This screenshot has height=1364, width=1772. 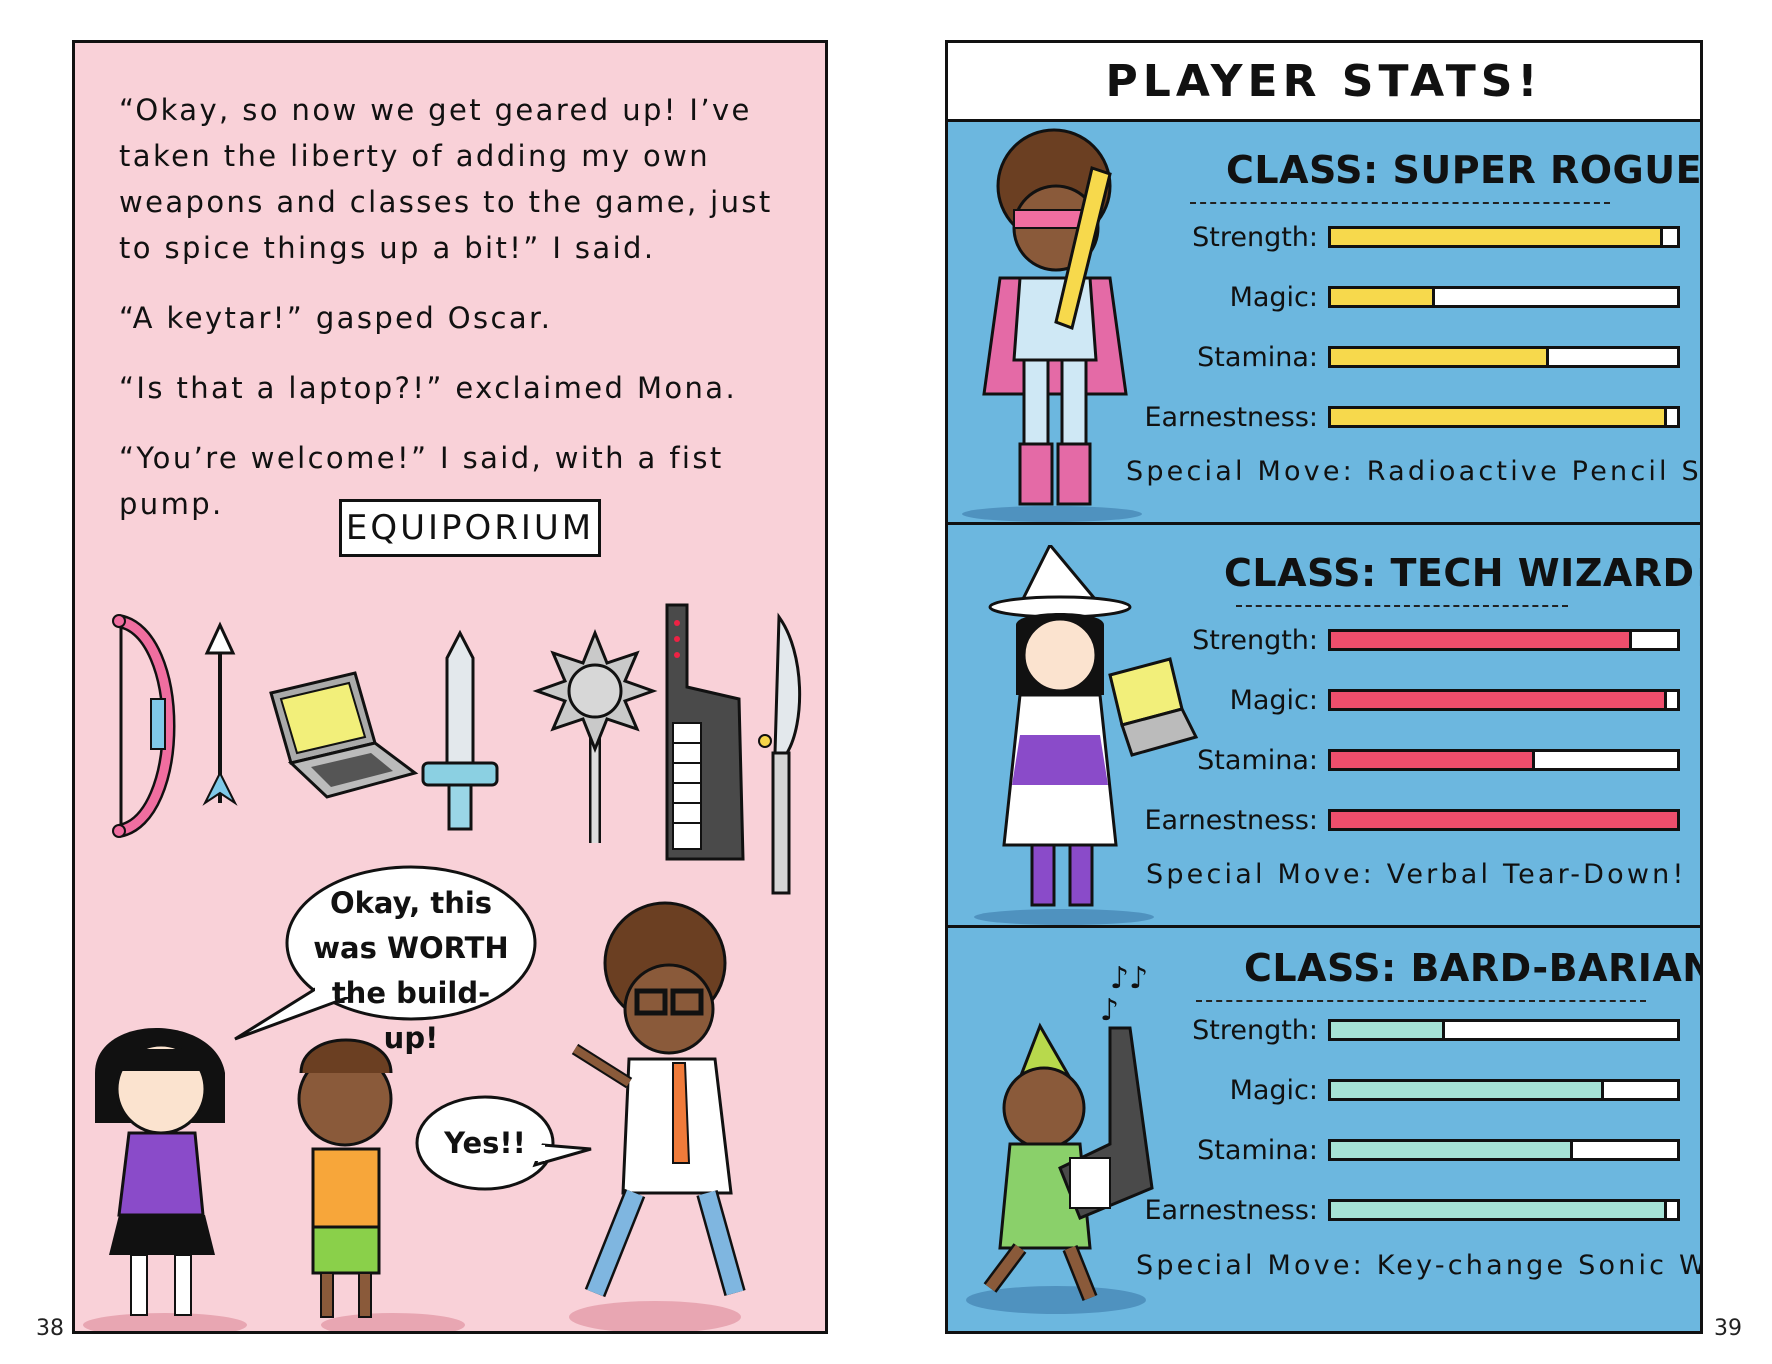 I want to click on mona-speech-bubble, so click(x=385, y=953).